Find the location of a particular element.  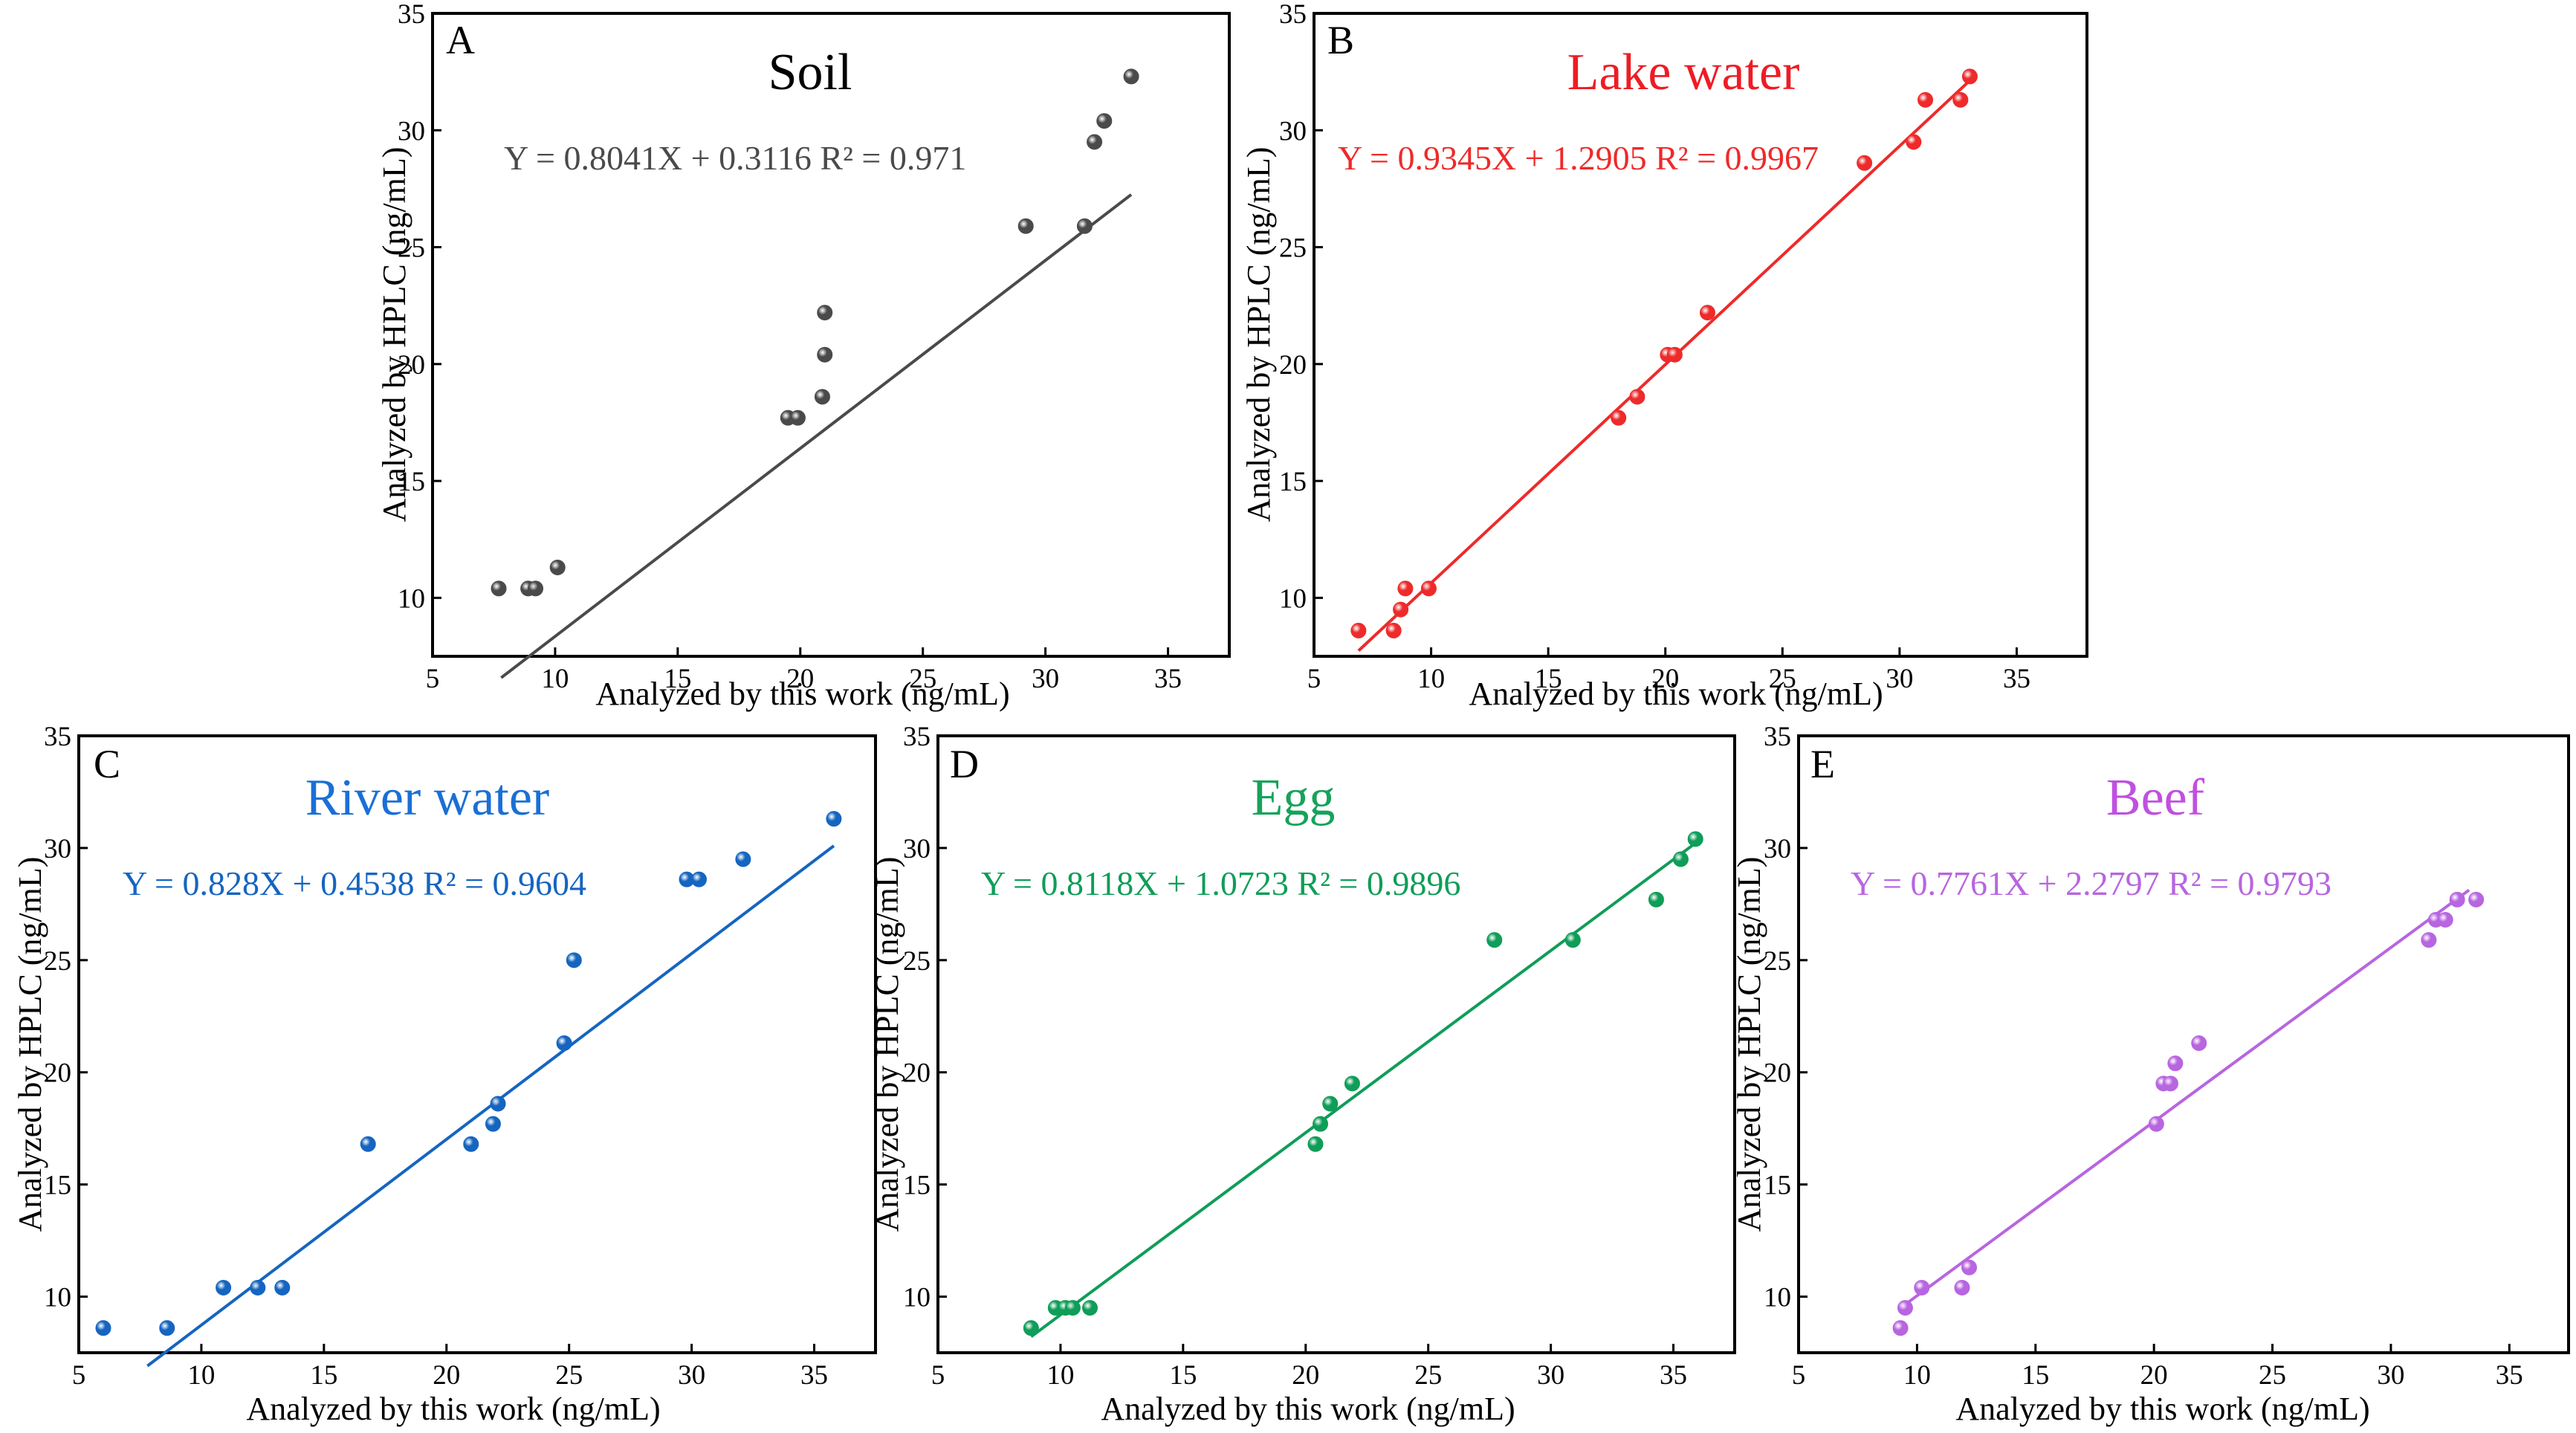

panel-letter: D is located at coordinates (965, 764).